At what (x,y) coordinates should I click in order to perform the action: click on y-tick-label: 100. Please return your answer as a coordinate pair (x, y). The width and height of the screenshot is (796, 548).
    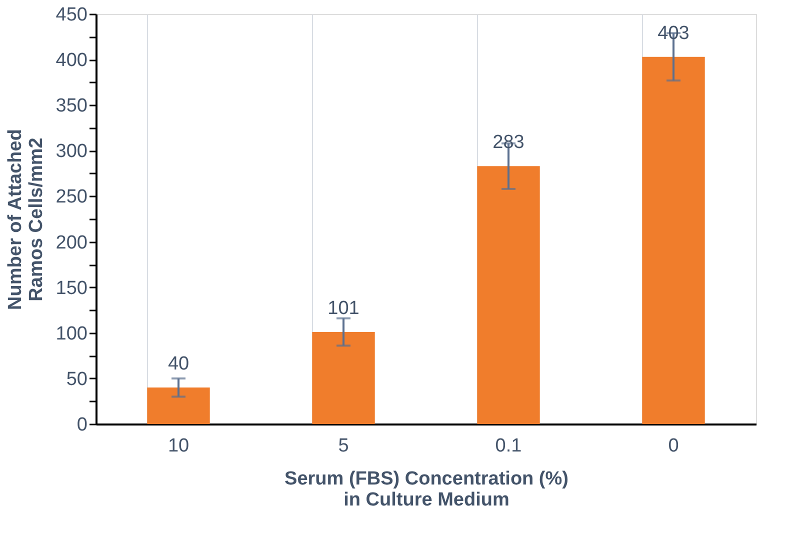
    Looking at the image, I should click on (72, 333).